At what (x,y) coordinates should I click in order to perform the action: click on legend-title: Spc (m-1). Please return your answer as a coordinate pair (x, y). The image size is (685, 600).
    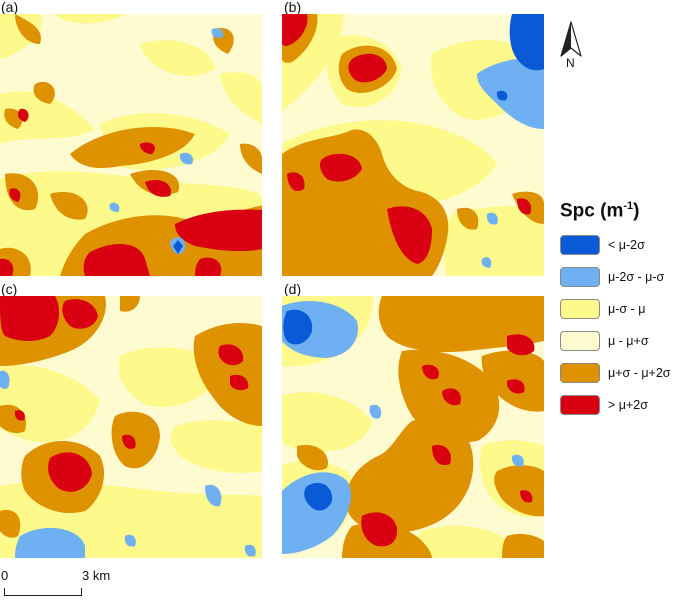
    Looking at the image, I should click on (600, 211).